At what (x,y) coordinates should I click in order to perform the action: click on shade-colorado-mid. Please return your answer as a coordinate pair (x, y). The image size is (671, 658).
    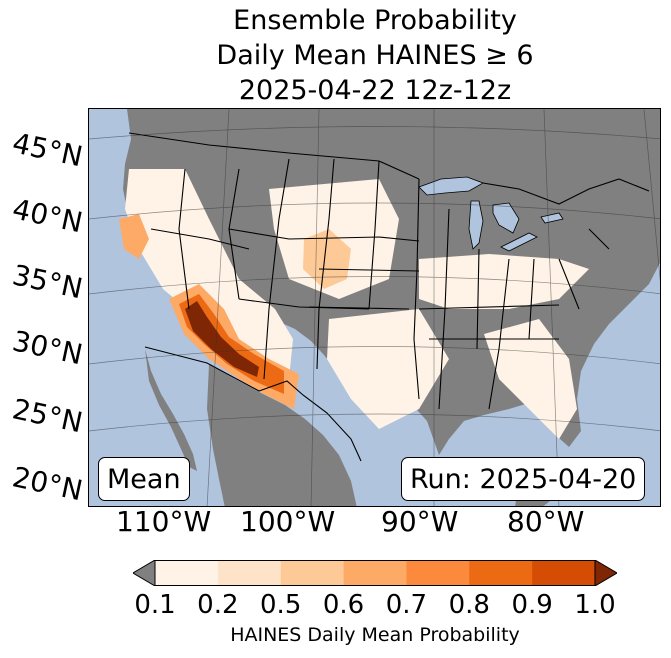
    Looking at the image, I should click on (327, 259).